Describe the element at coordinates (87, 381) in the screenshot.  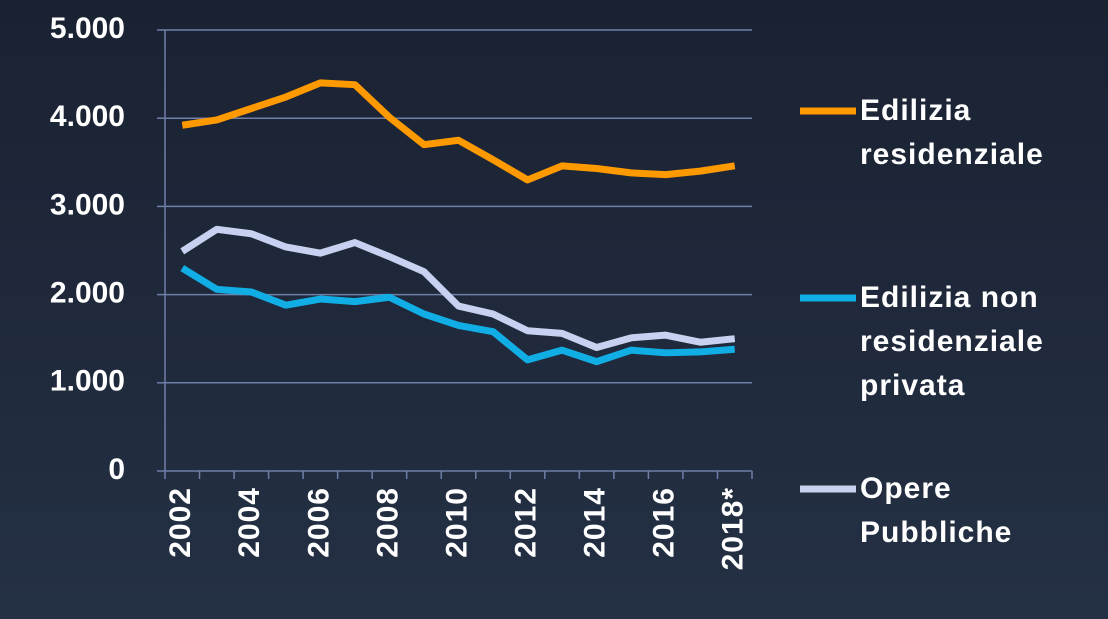
I see `y-tick-label: 1.000` at that location.